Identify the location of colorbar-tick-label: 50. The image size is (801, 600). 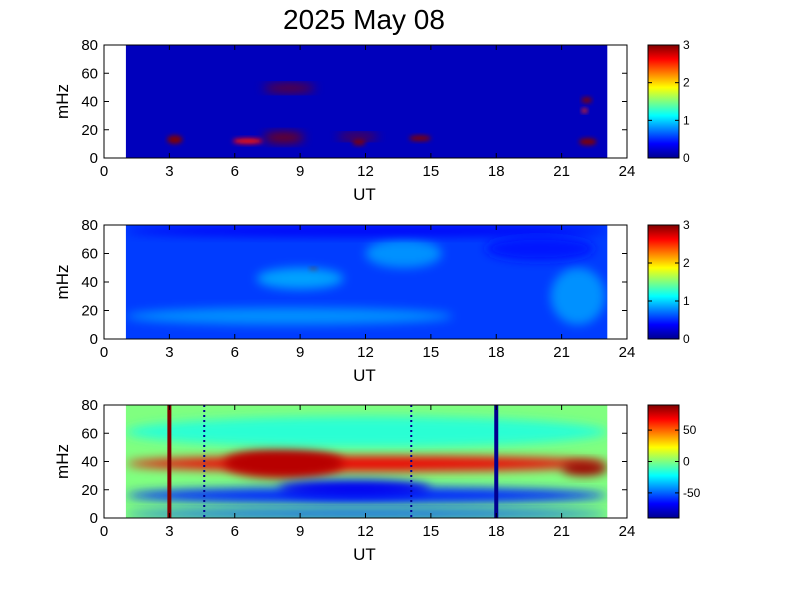
(690, 430).